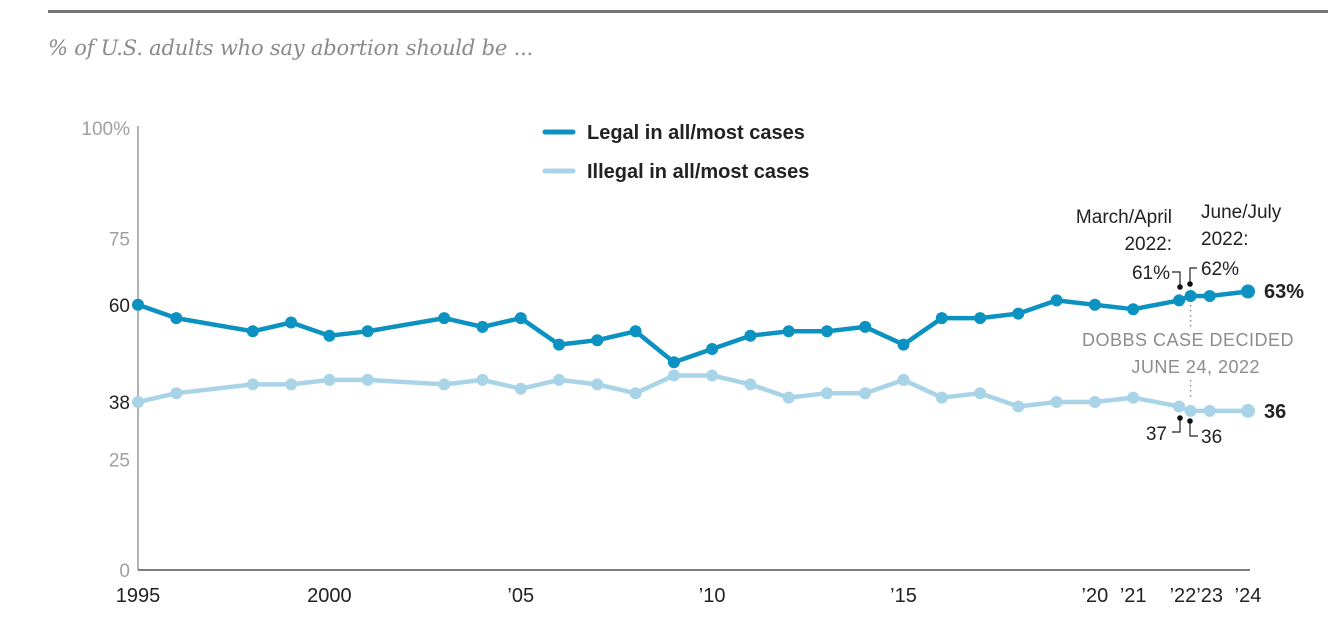 The height and width of the screenshot is (628, 1340). What do you see at coordinates (1190, 421) in the screenshot?
I see `leader-dot-illegal-jun` at bounding box center [1190, 421].